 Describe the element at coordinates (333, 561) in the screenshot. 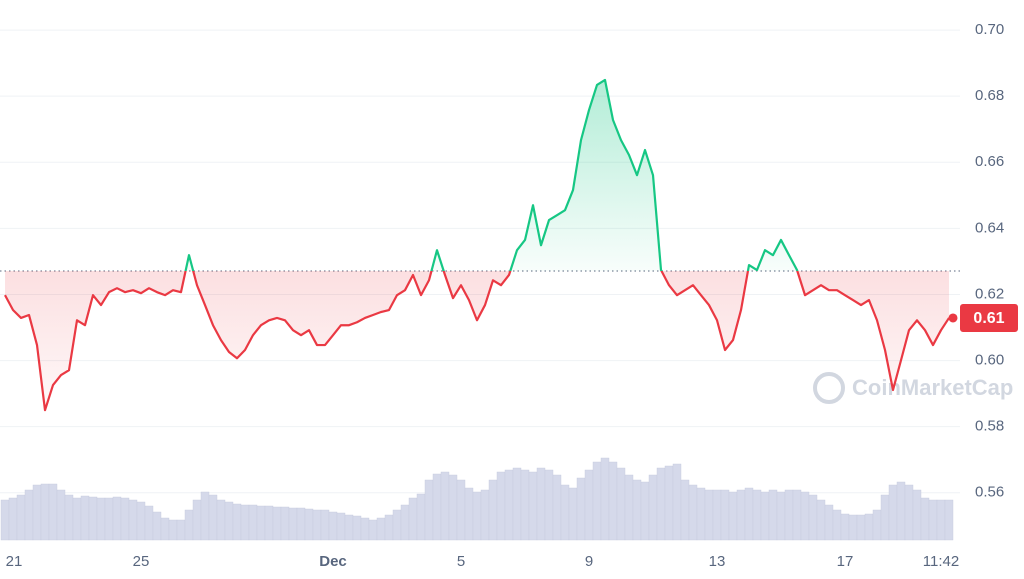

I see `x-tick-label: Dec` at that location.